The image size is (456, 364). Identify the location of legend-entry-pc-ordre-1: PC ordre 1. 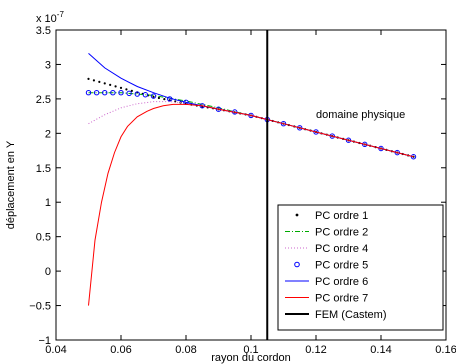
(331, 216).